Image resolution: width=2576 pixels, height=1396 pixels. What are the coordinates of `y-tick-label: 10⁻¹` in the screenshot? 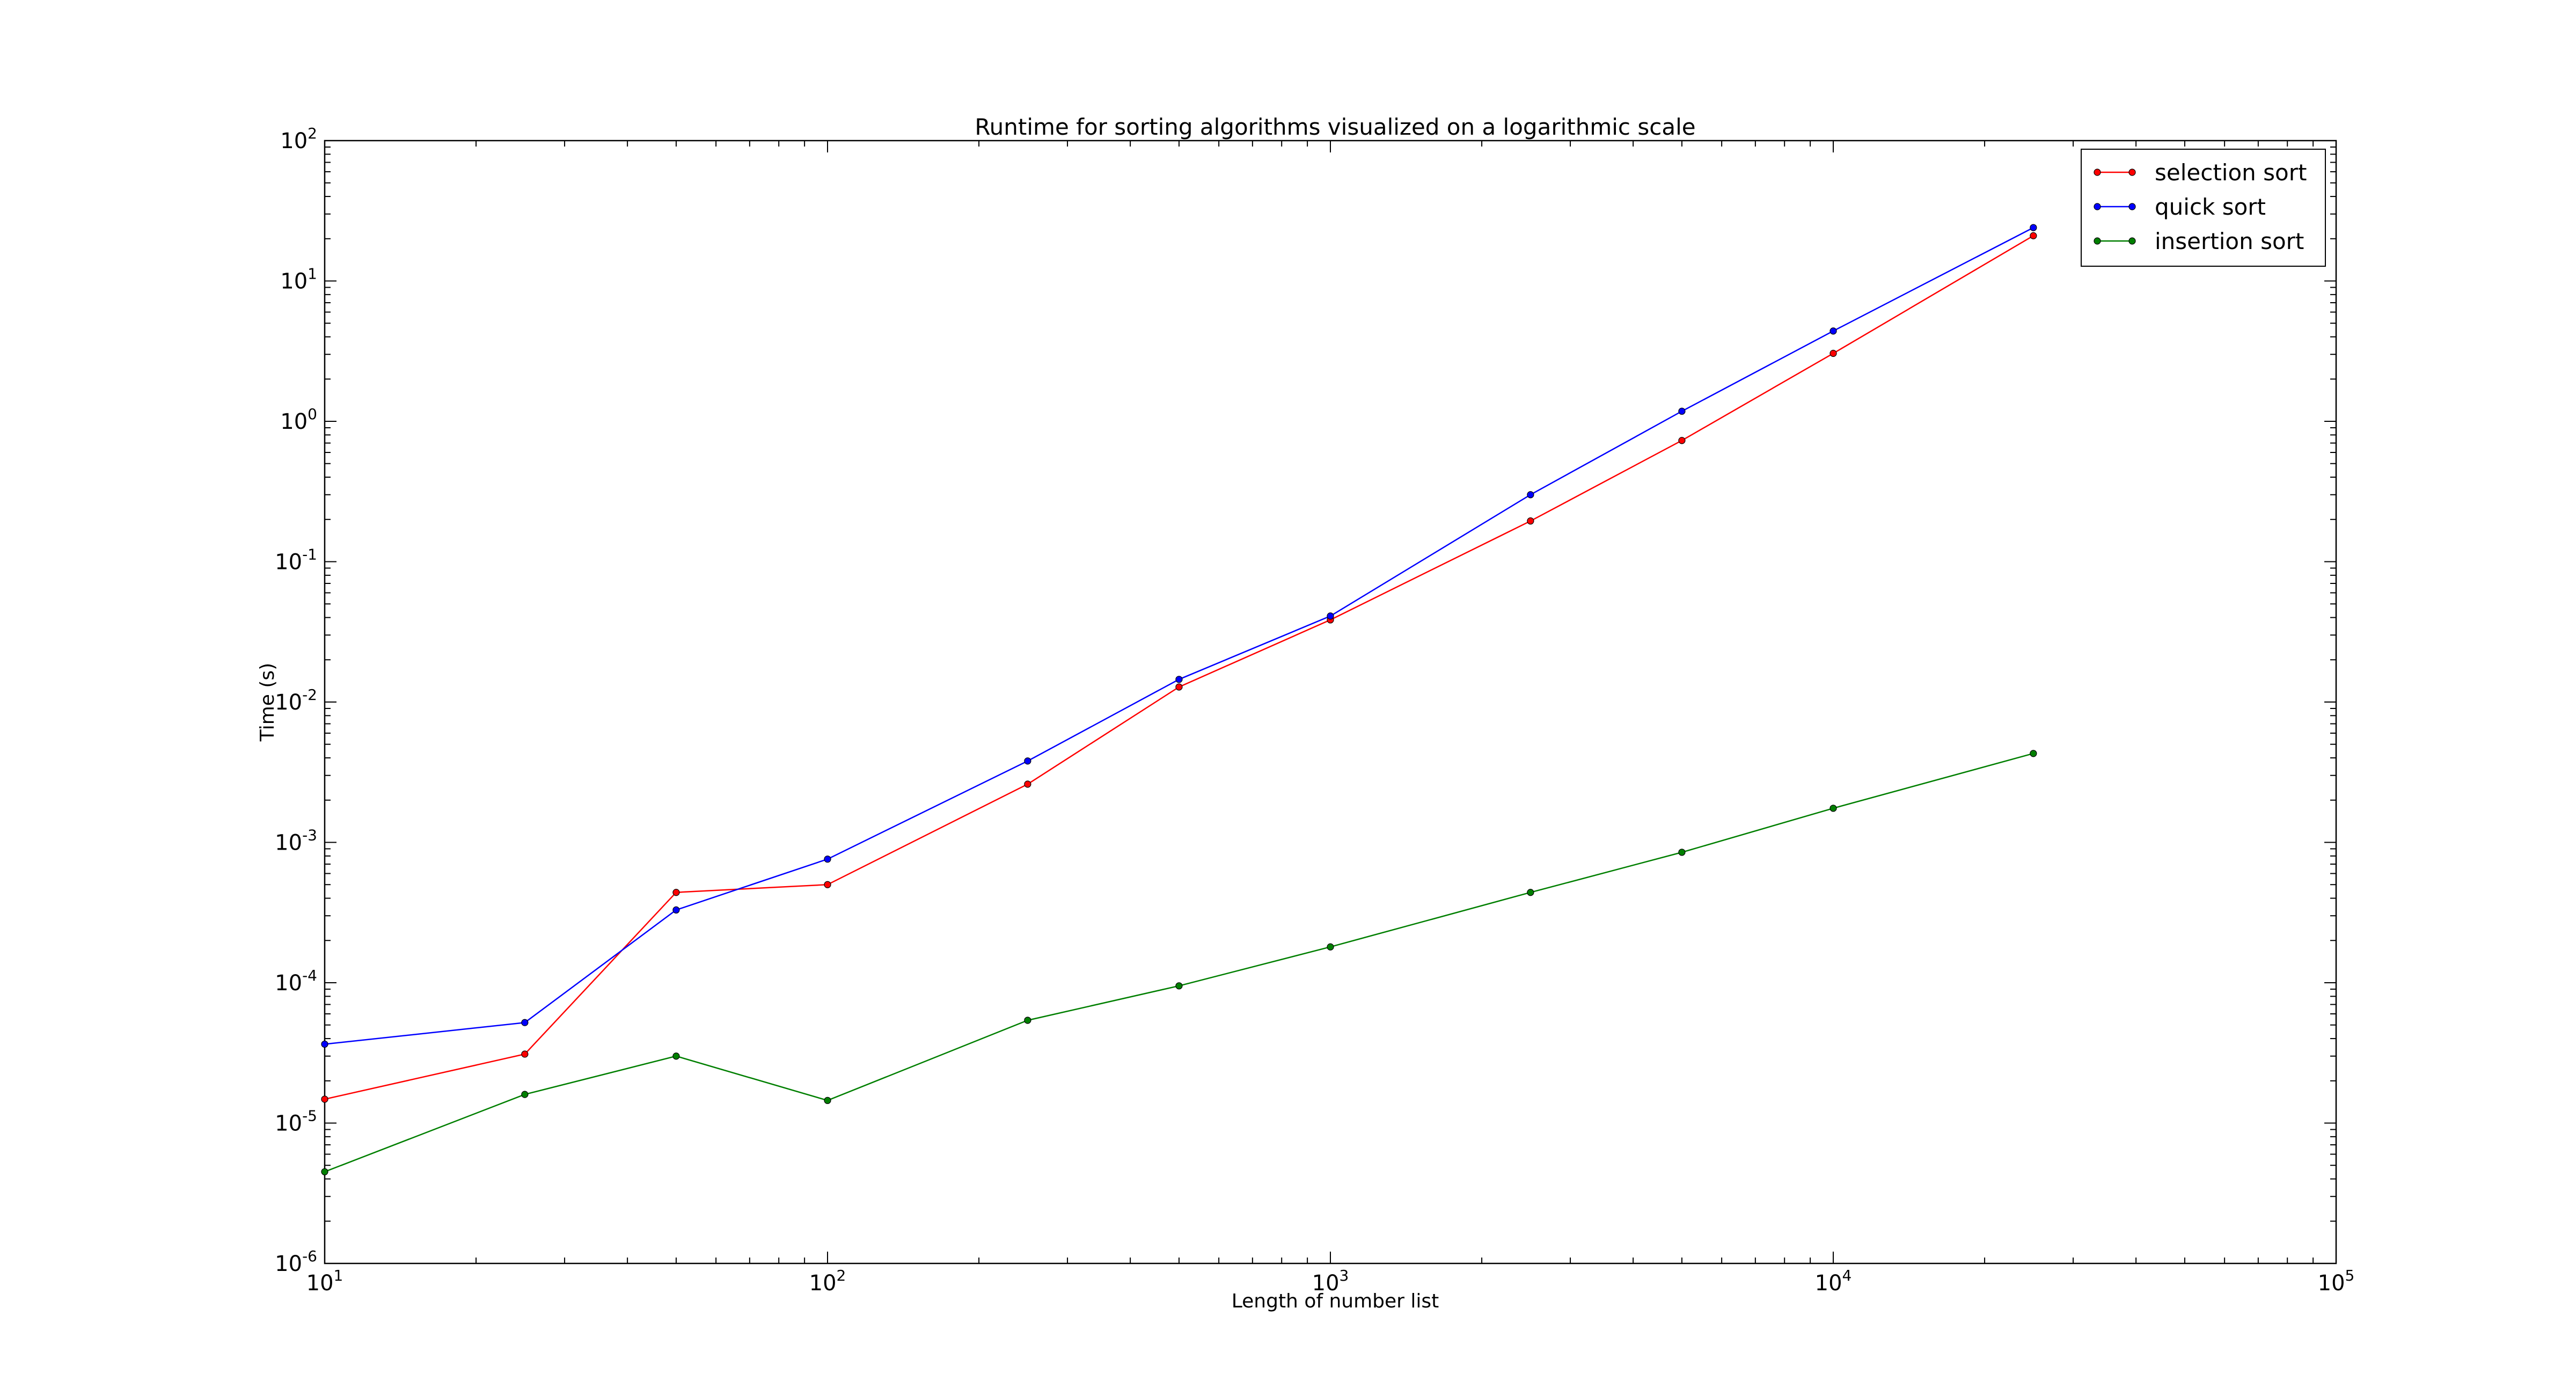 It's located at (296, 560).